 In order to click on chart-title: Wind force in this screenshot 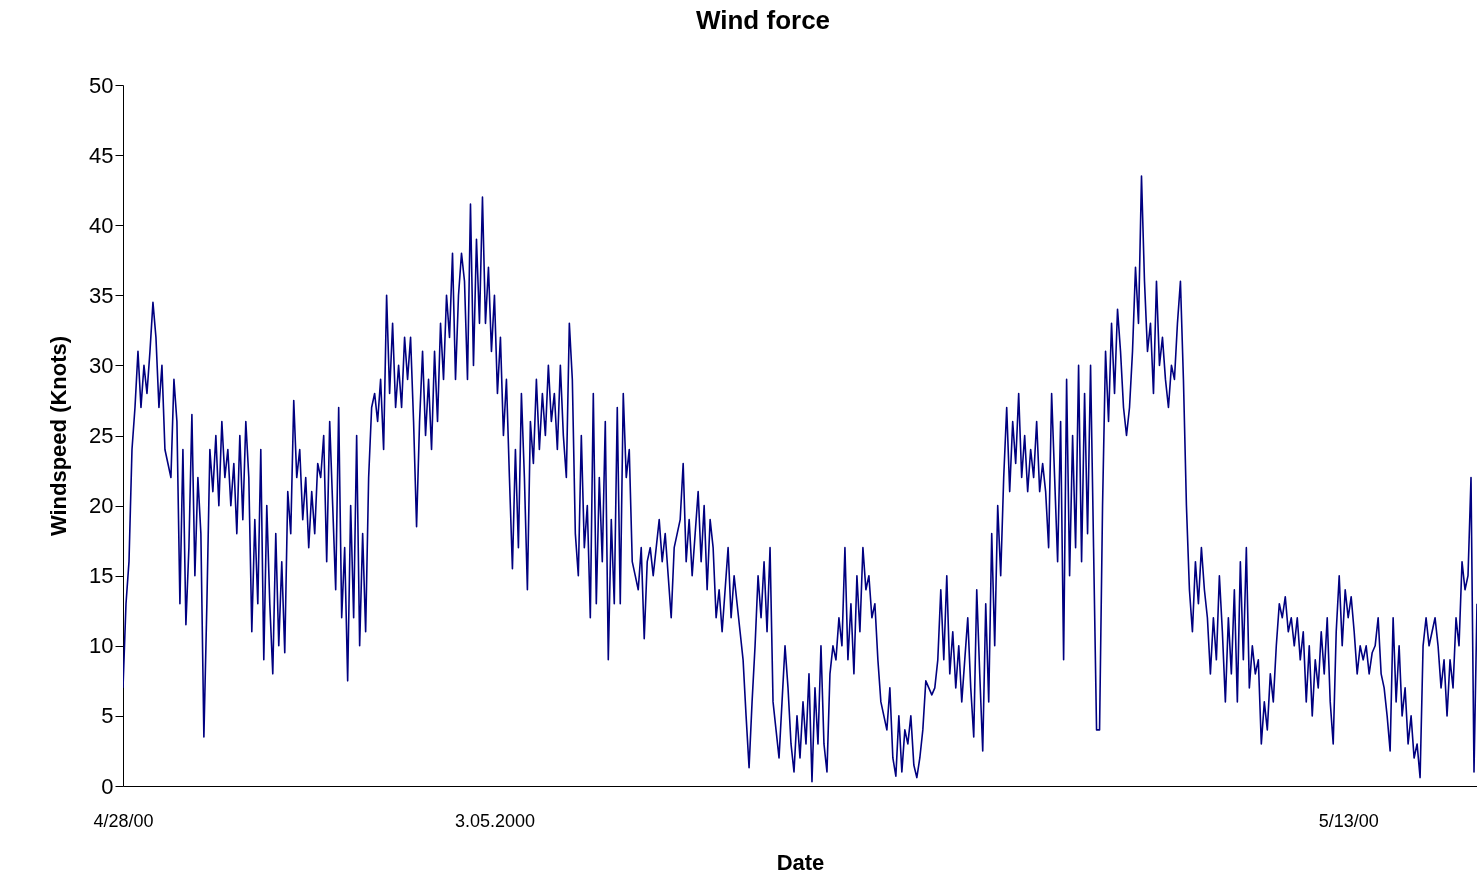, I will do `click(763, 20)`.